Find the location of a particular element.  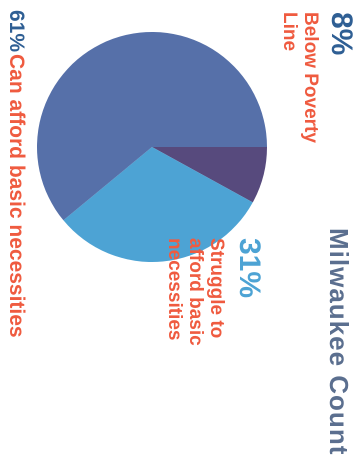

below-poverty-label-line2: Line is located at coordinates (289, 32).